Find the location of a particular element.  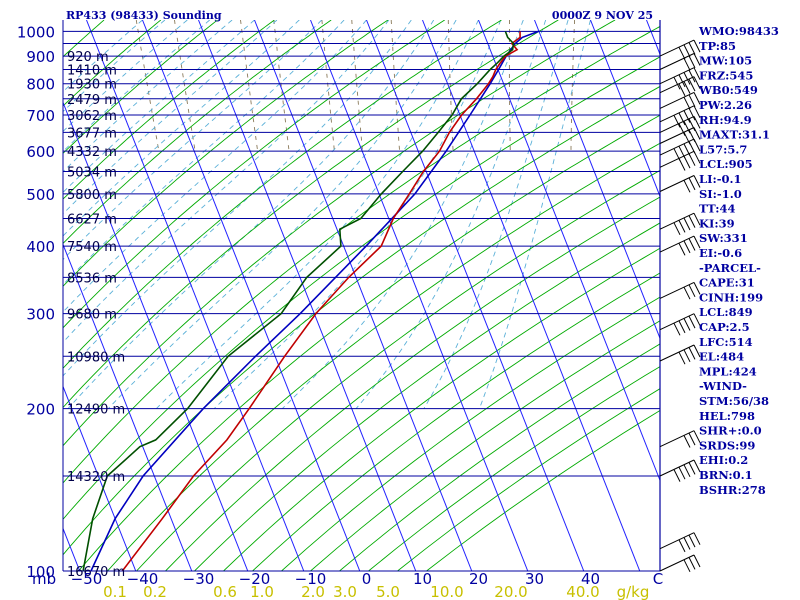

height-level-label: 7540 m is located at coordinates (92, 247).